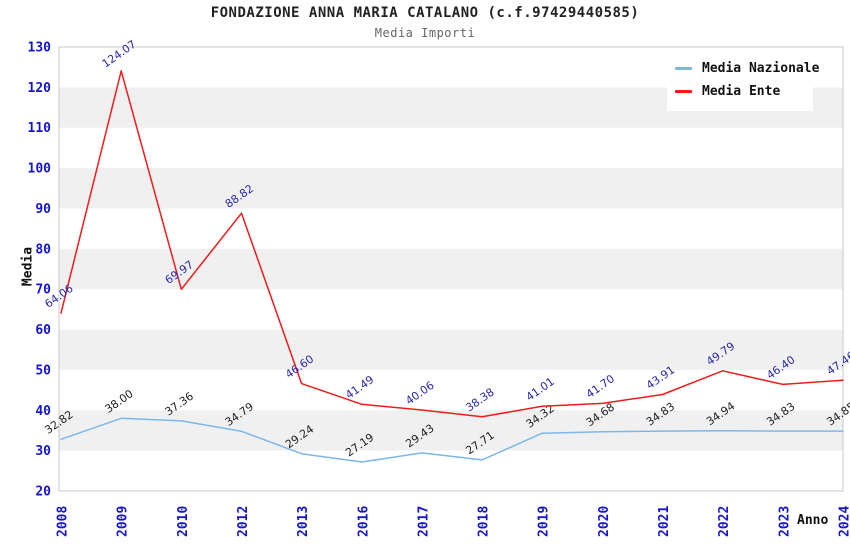 The image size is (850, 550). What do you see at coordinates (540, 389) in the screenshot?
I see `data-point-label: 41.01` at bounding box center [540, 389].